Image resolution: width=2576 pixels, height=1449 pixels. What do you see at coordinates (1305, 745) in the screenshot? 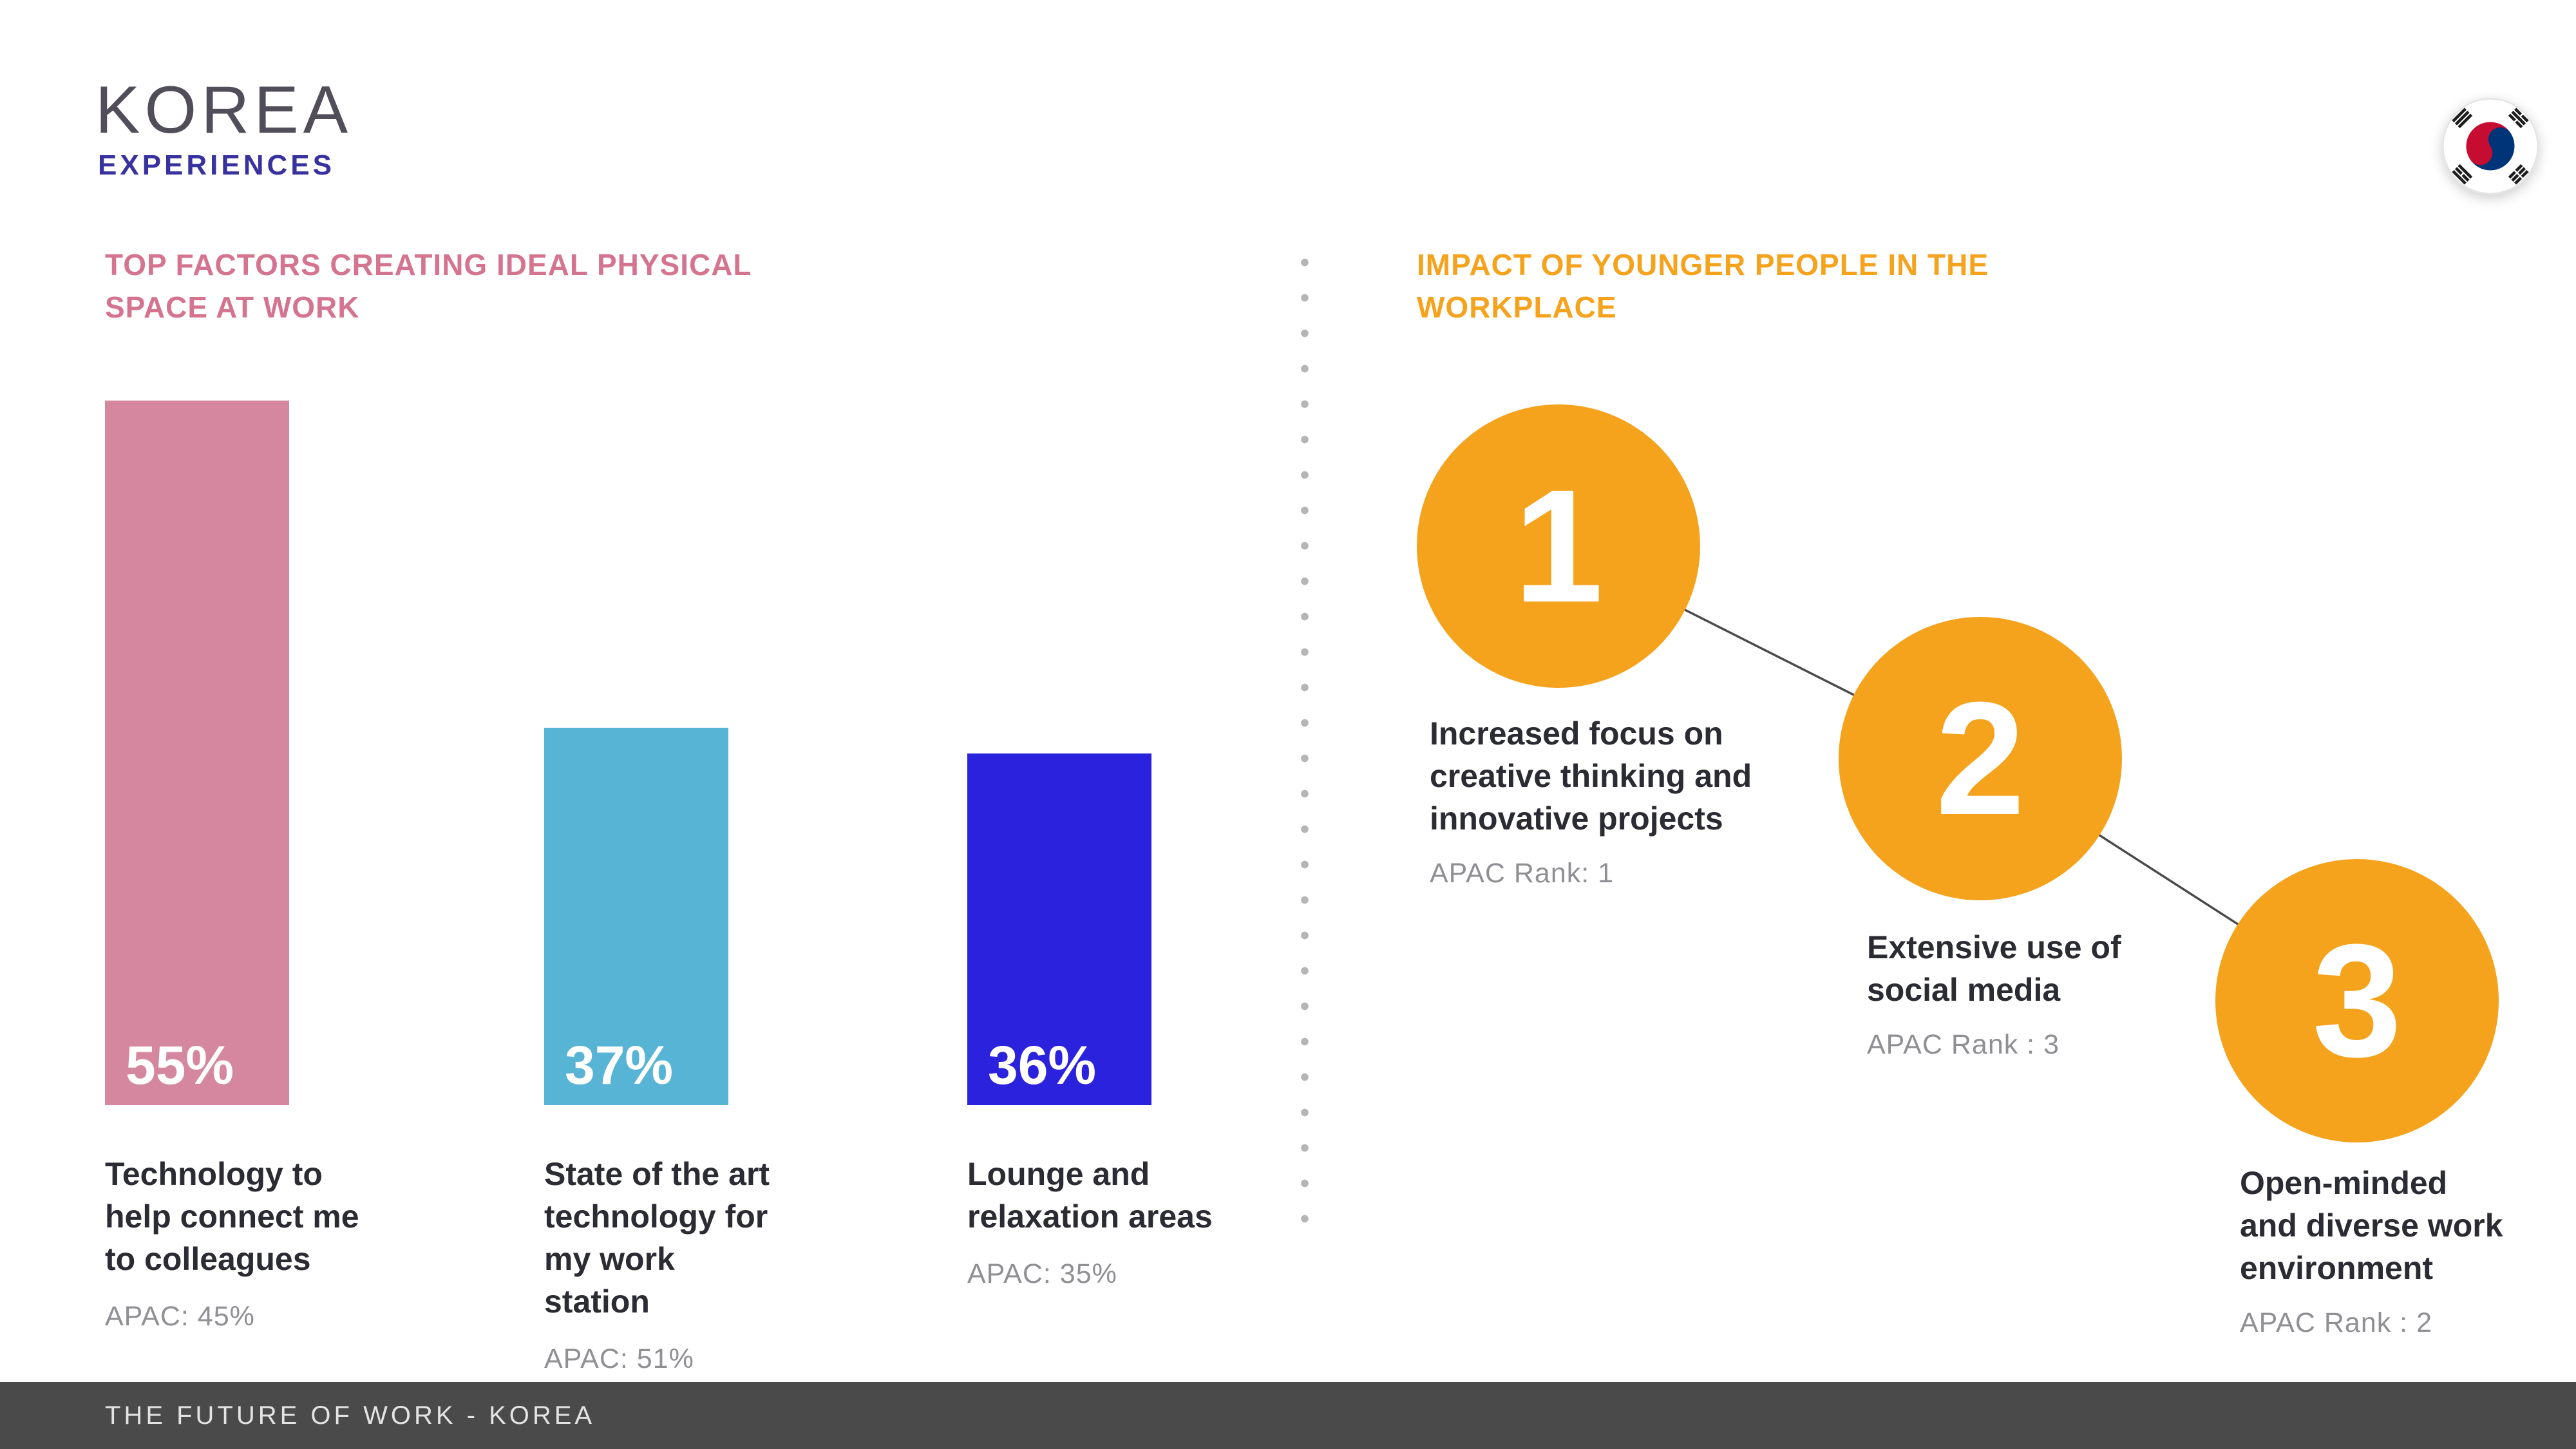
I see `dotted-divider` at bounding box center [1305, 745].